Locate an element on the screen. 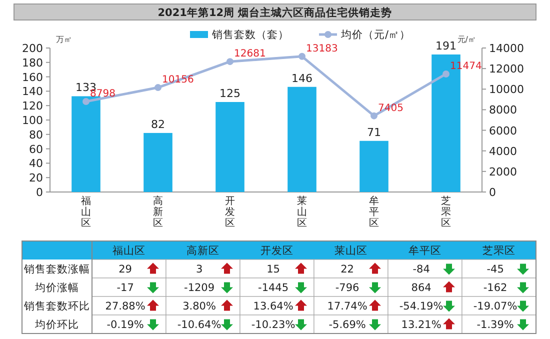 This screenshot has width=550, height=339. data-label: 8798 is located at coordinates (103, 94).